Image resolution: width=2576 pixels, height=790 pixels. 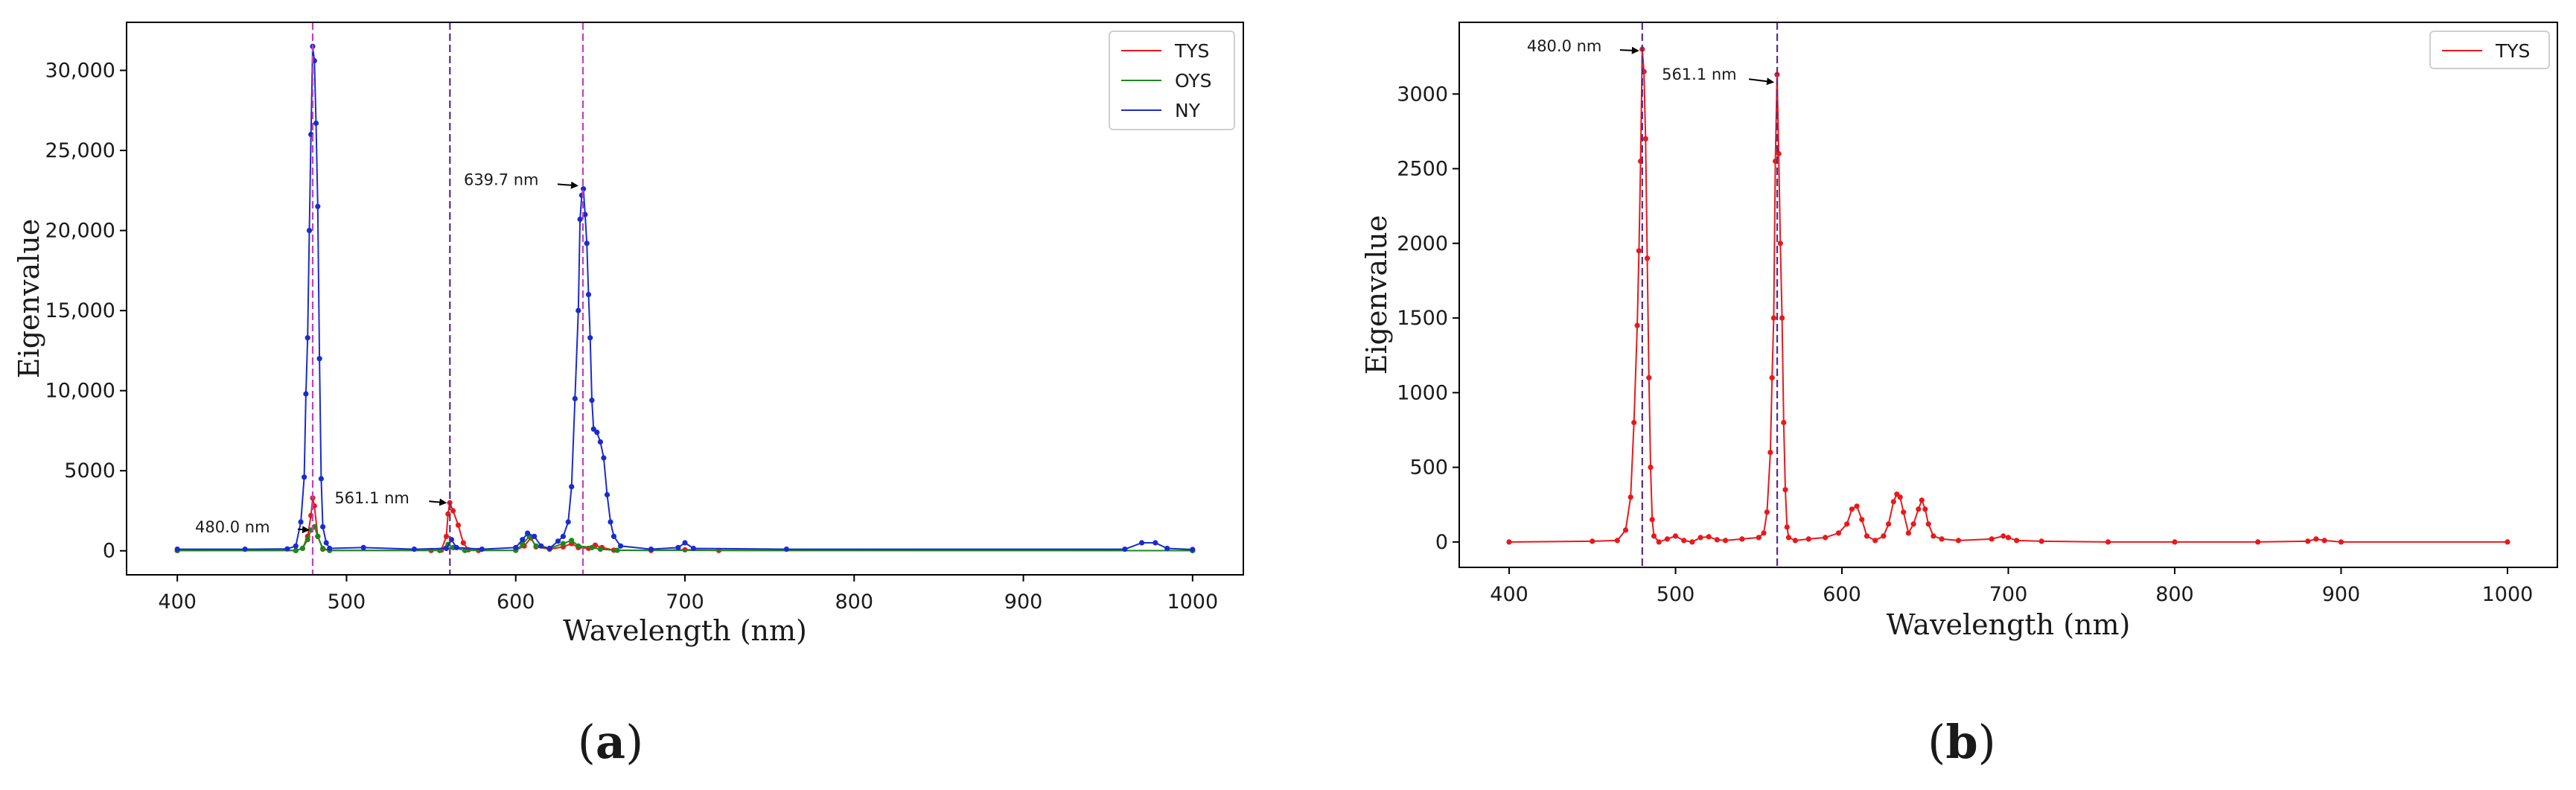 I want to click on panel-label: (b), so click(x=1962, y=742).